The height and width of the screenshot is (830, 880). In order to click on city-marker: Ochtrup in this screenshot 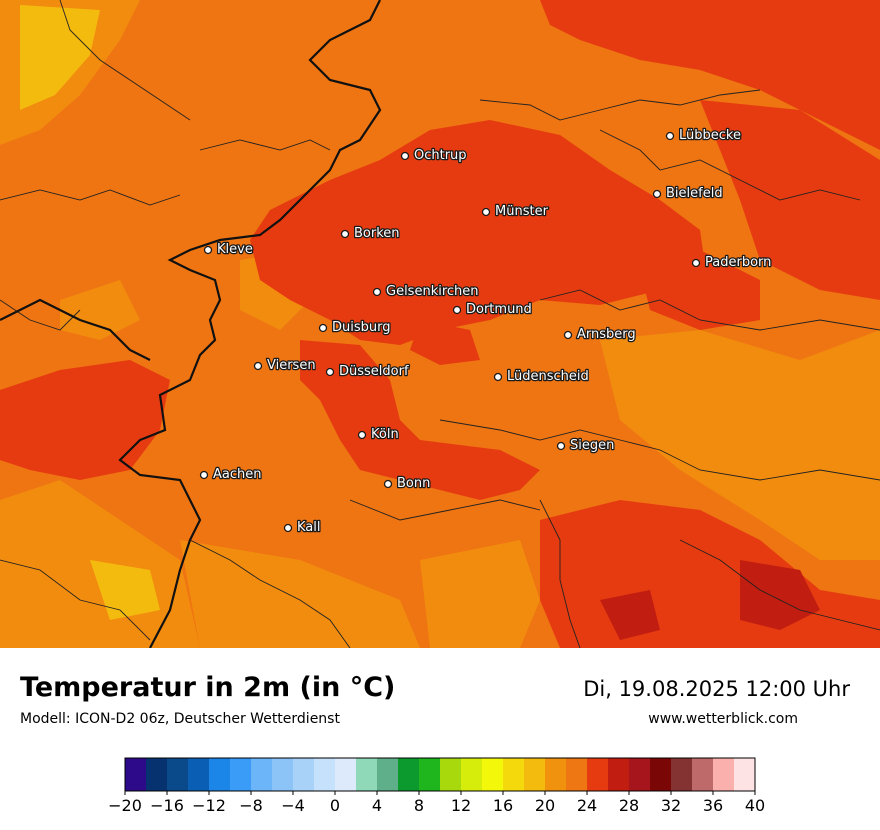, I will do `click(434, 155)`.